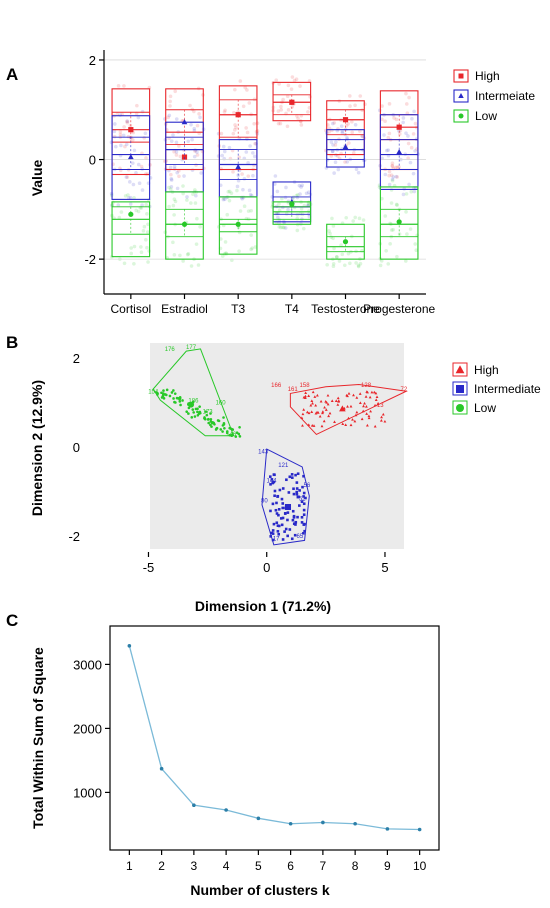  Describe the element at coordinates (271, 482) in the screenshot. I see `point-label: 144` at that location.